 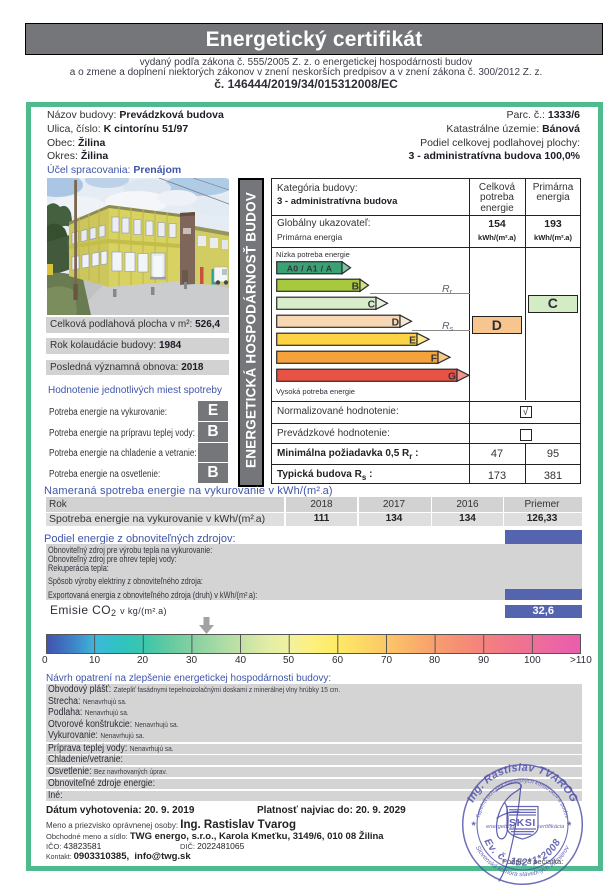 I want to click on svg-text: energetická, so click(x=501, y=827).